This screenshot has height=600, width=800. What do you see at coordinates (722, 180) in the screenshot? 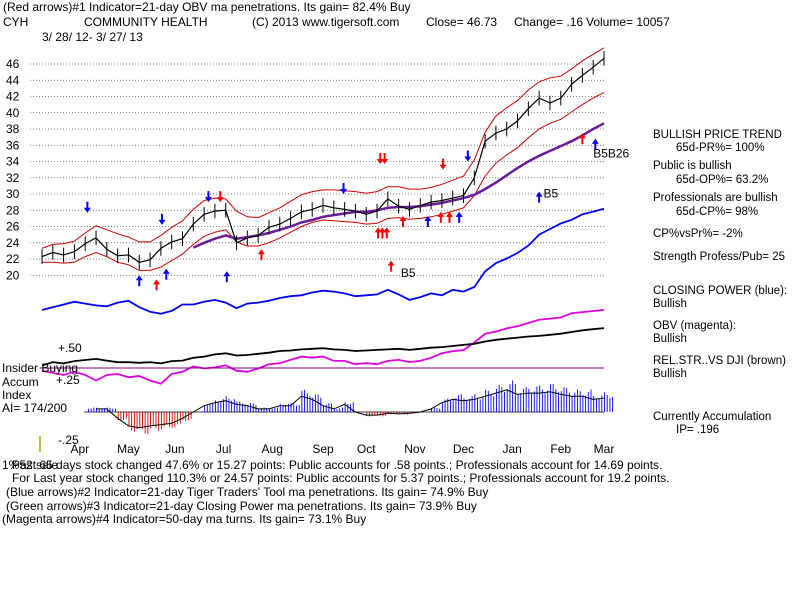
I see `op-value: 65d-OP%= 63.2%` at bounding box center [722, 180].